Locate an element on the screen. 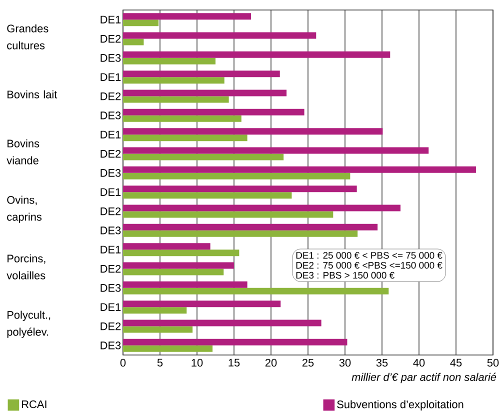 This screenshot has width=503, height=418. annotation: DE1 : 25 000 € < PBS <= 75 000 € is located at coordinates (369, 255).